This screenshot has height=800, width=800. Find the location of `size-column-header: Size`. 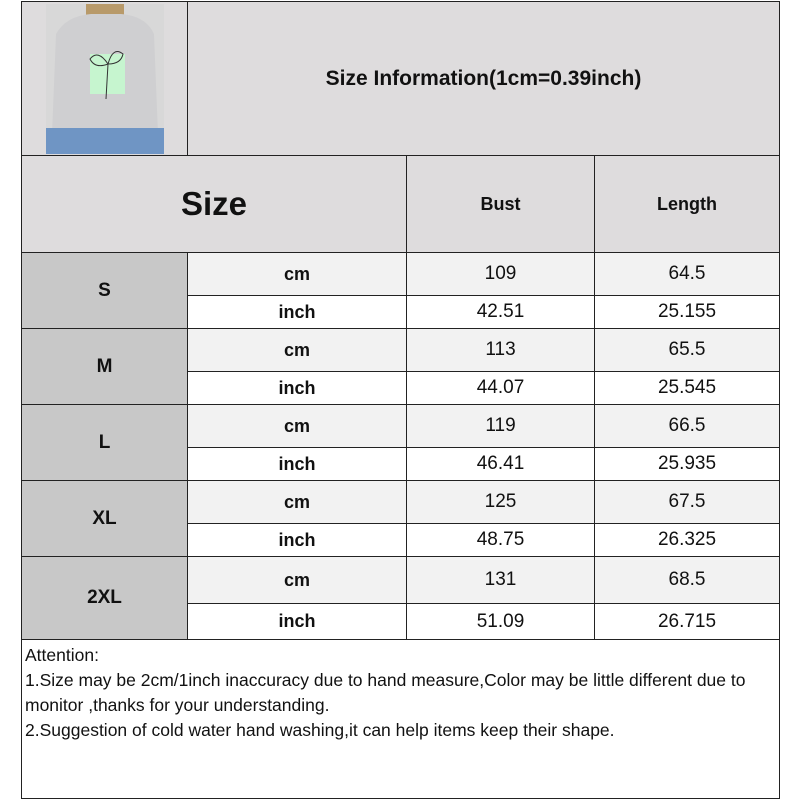

size-column-header: Size is located at coordinates (214, 204).